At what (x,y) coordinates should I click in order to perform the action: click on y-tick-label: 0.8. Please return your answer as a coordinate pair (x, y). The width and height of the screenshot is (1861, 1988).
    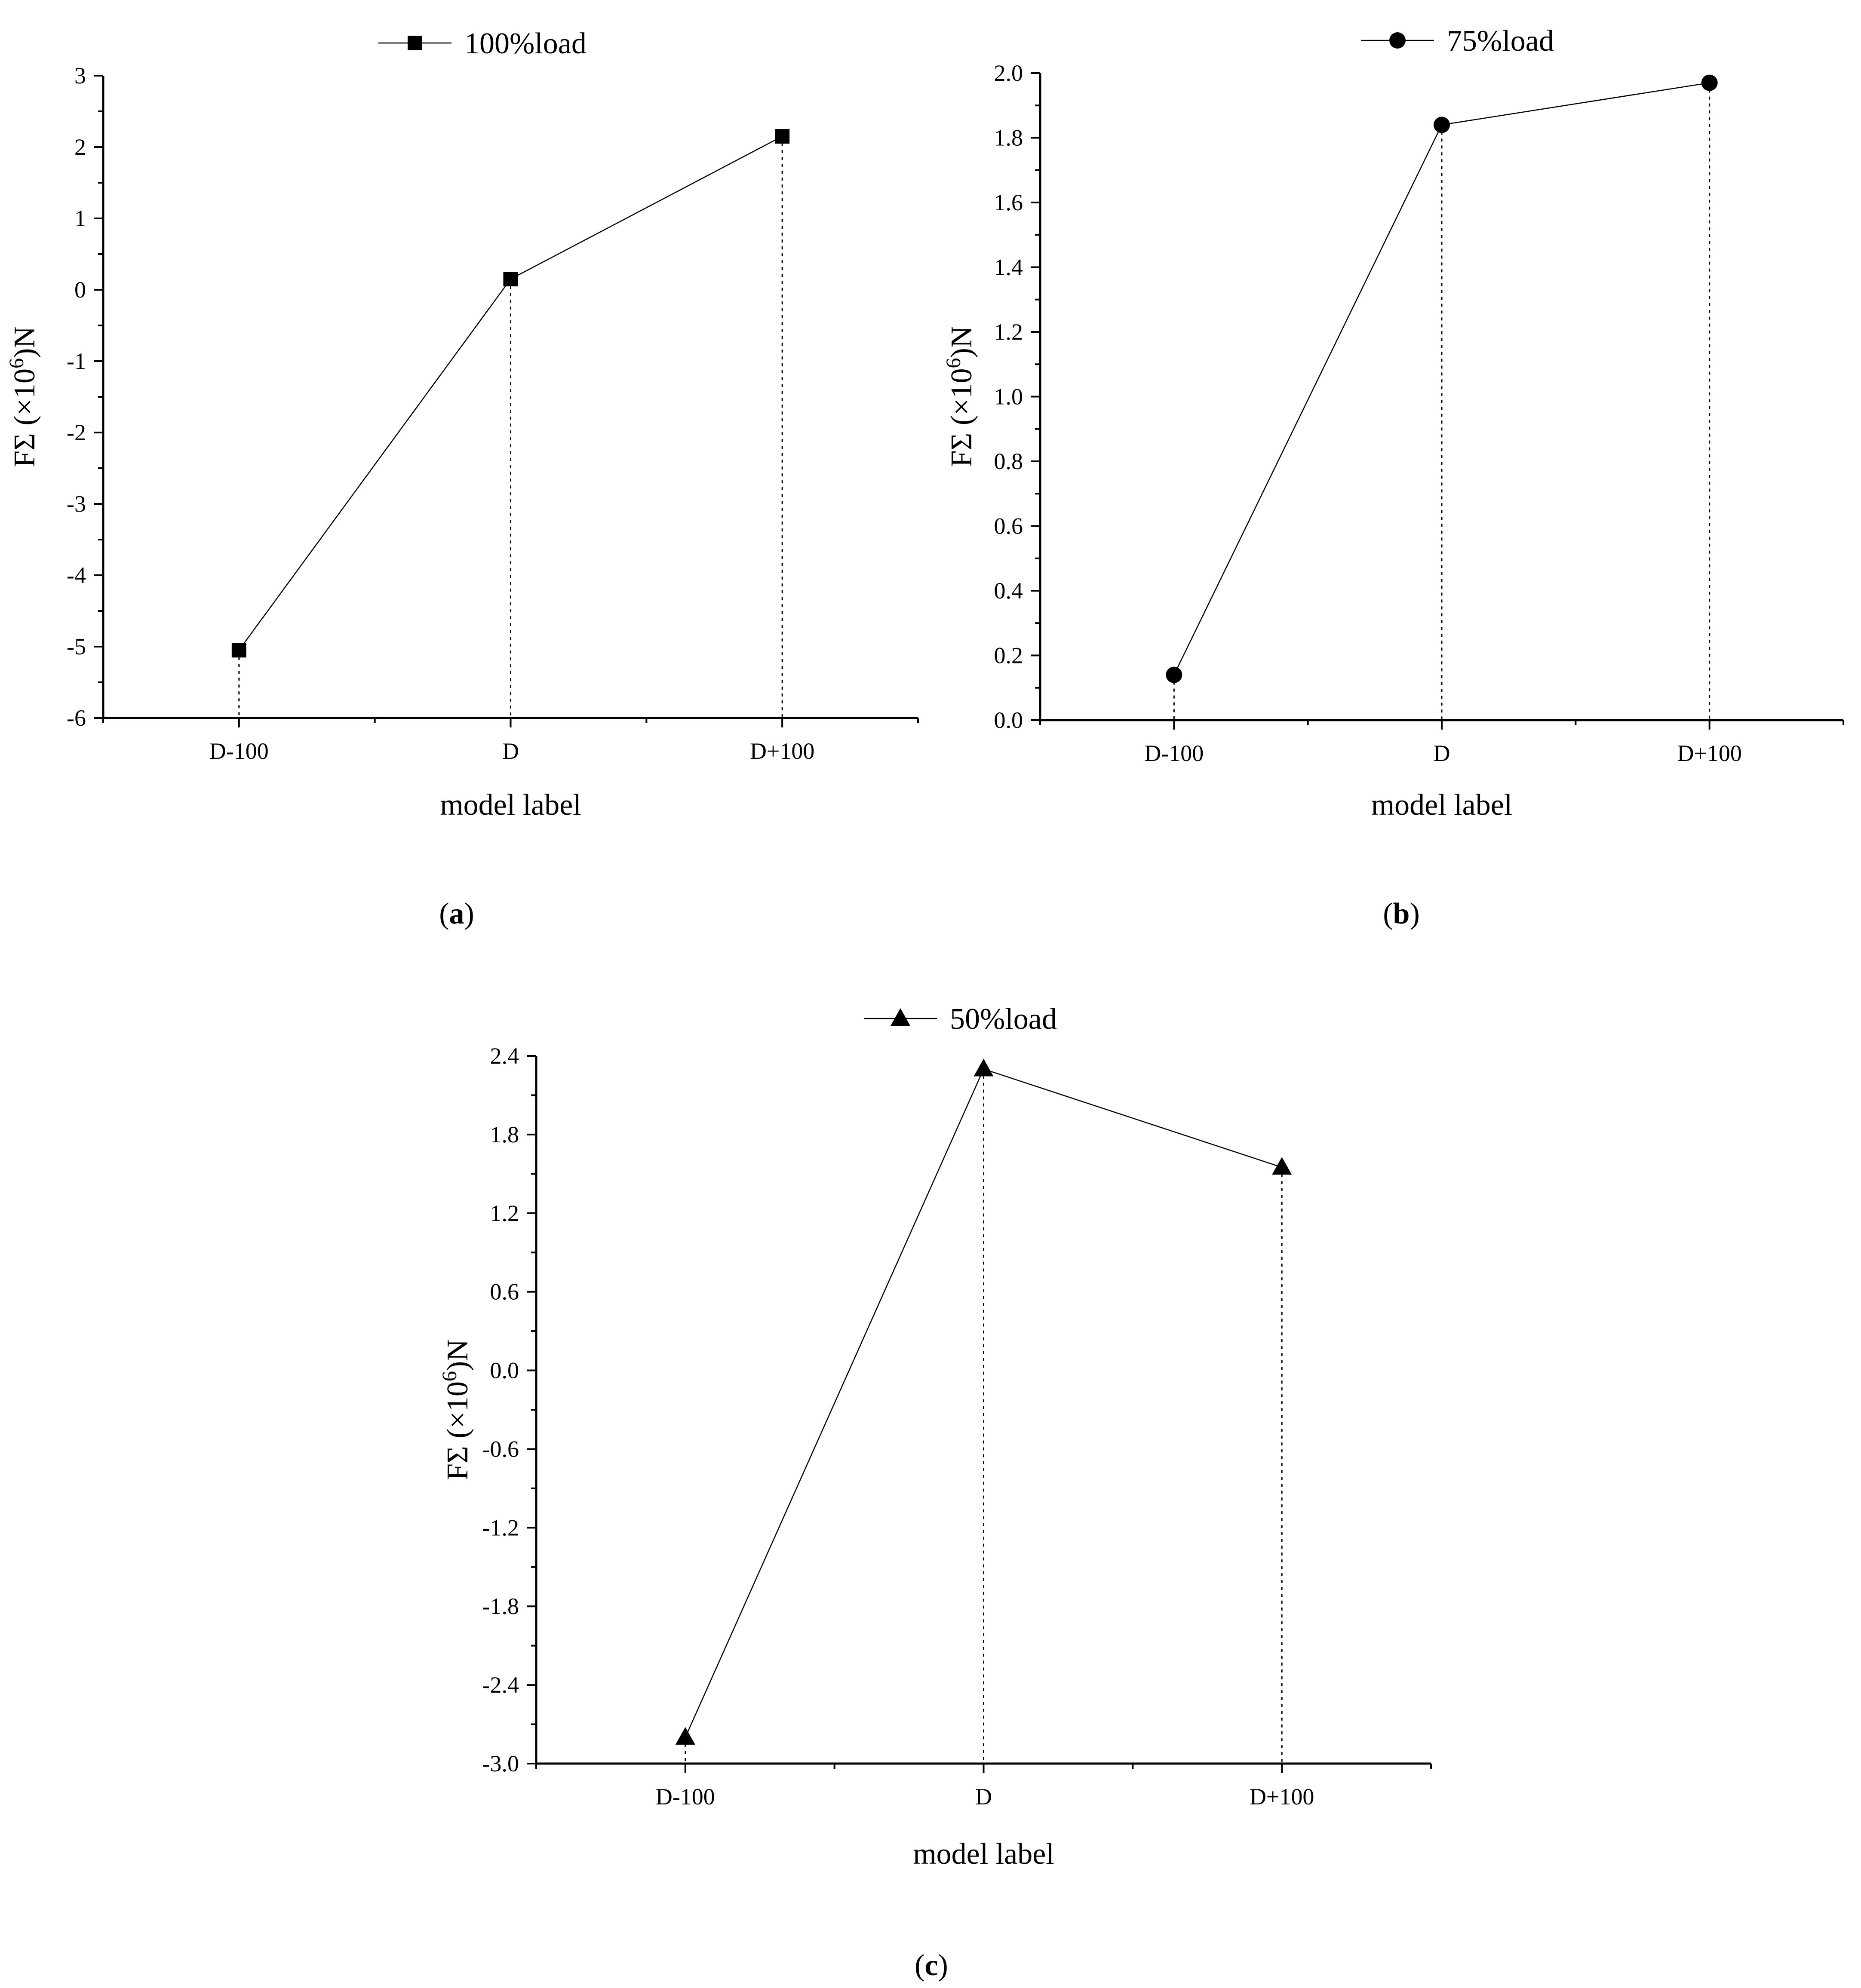
    Looking at the image, I should click on (1008, 461).